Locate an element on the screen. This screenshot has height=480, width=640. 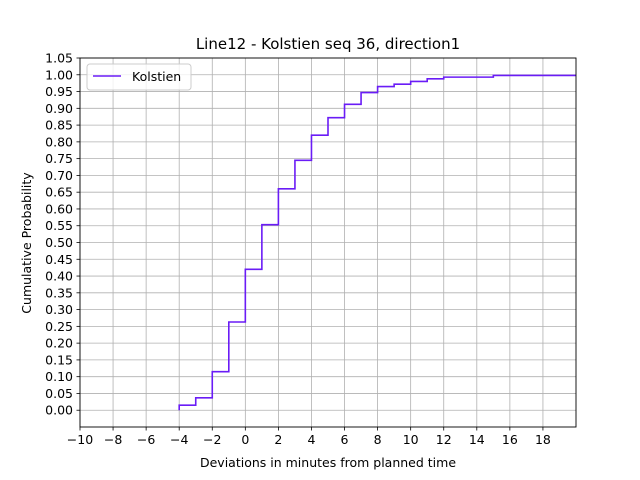
y-tick-label: 0.15 is located at coordinates (59, 359).